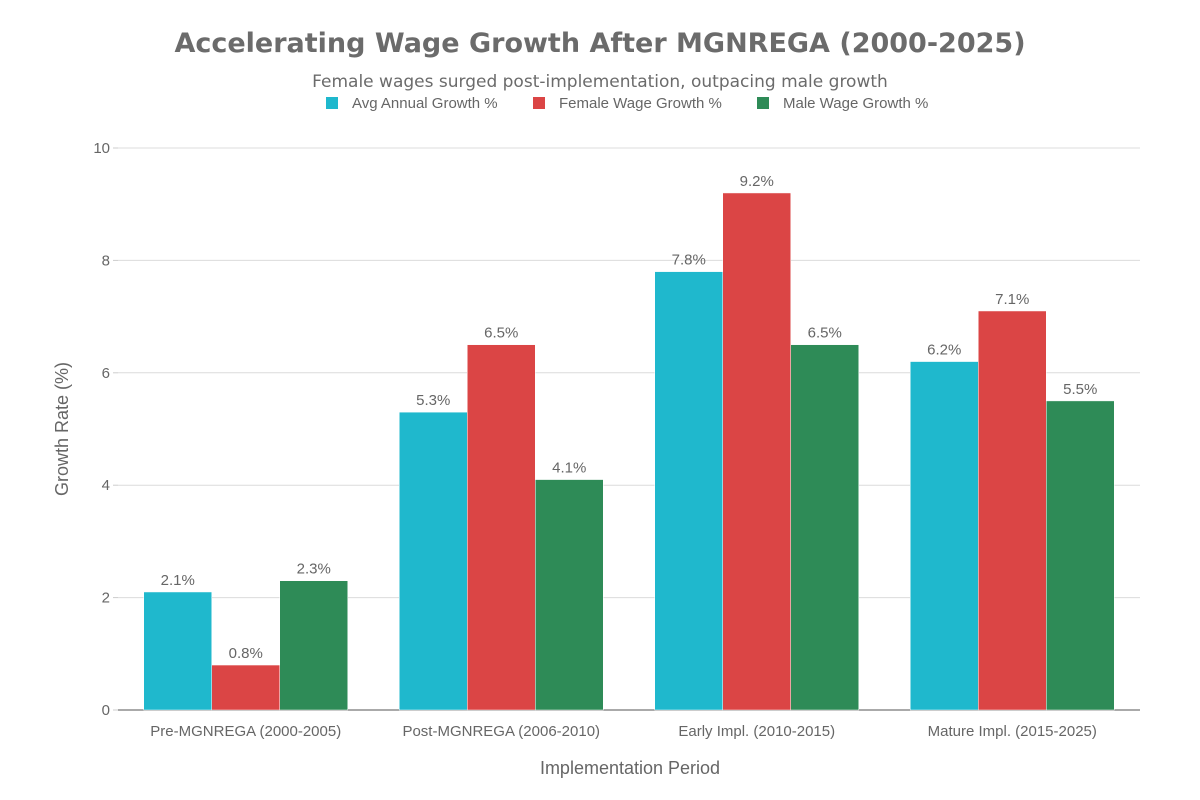 Image resolution: width=1200 pixels, height=800 pixels. What do you see at coordinates (106, 260) in the screenshot?
I see `y-tick-label: 8` at bounding box center [106, 260].